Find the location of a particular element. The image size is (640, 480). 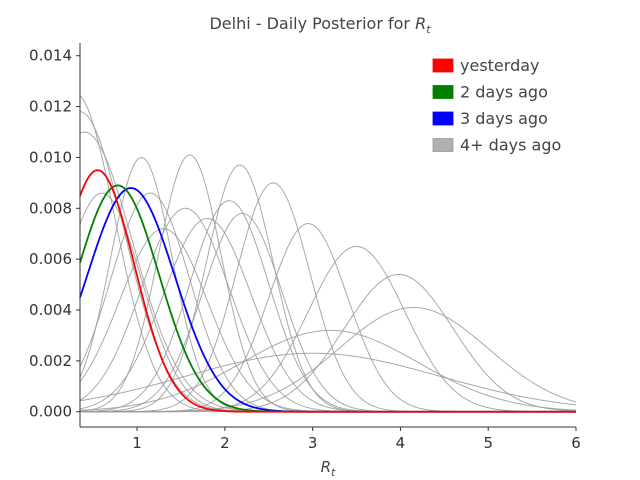

legend-label-4-days-ago: 4+ days ago is located at coordinates (510, 145).